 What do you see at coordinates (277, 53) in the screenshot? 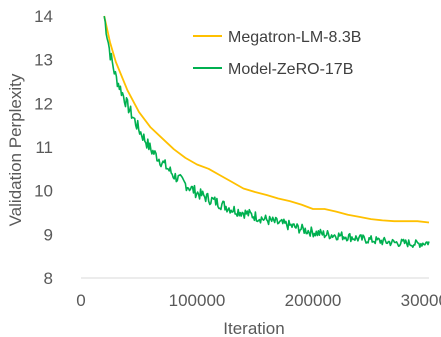
I see `legend: Megatron-LM-8.3B Model-ZeRO-17B` at bounding box center [277, 53].